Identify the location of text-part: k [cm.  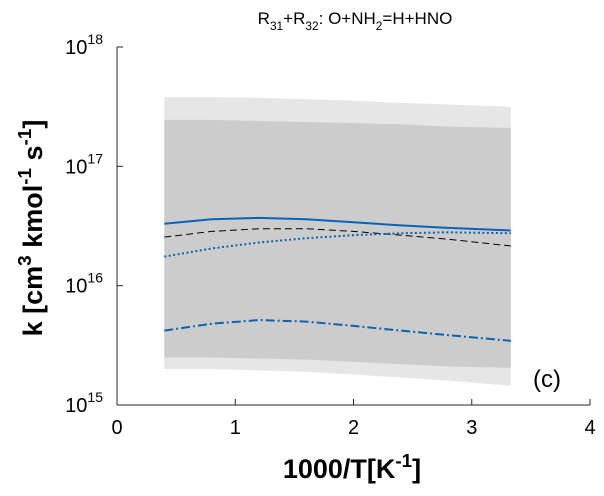
(33, 301).